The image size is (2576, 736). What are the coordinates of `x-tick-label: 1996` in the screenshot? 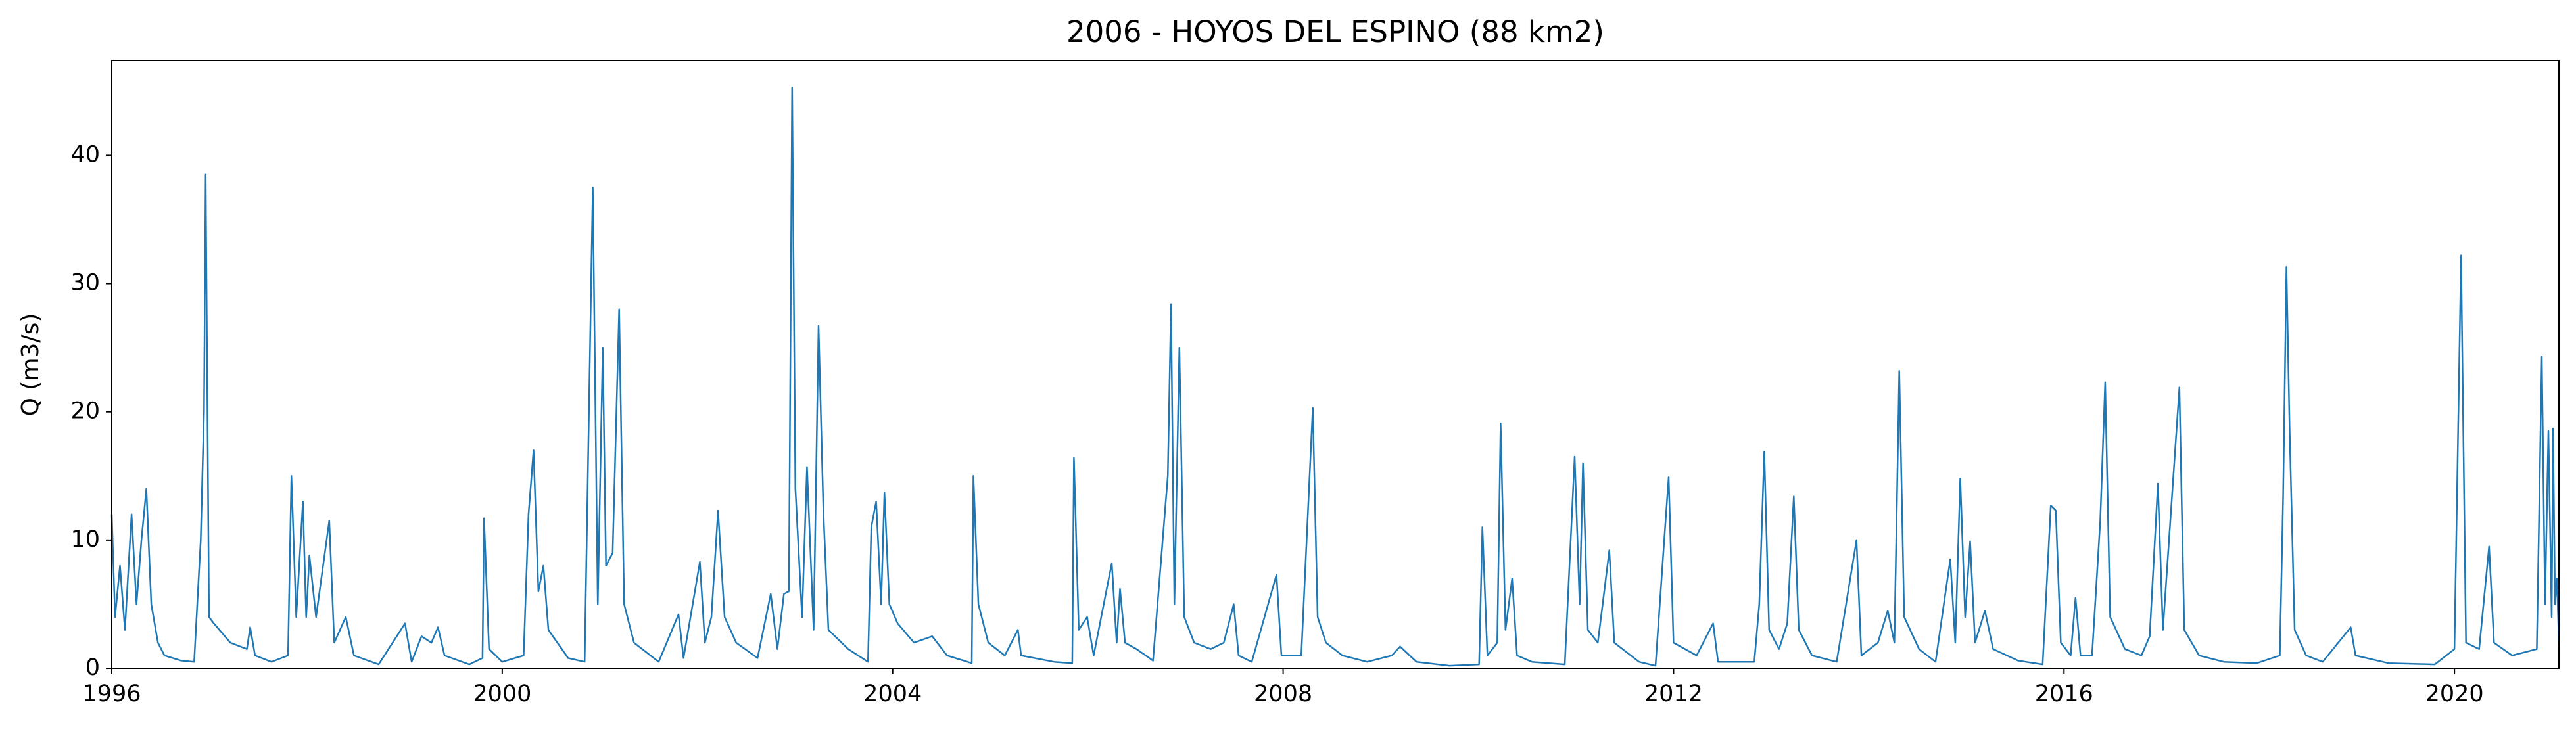 It's located at (112, 694).